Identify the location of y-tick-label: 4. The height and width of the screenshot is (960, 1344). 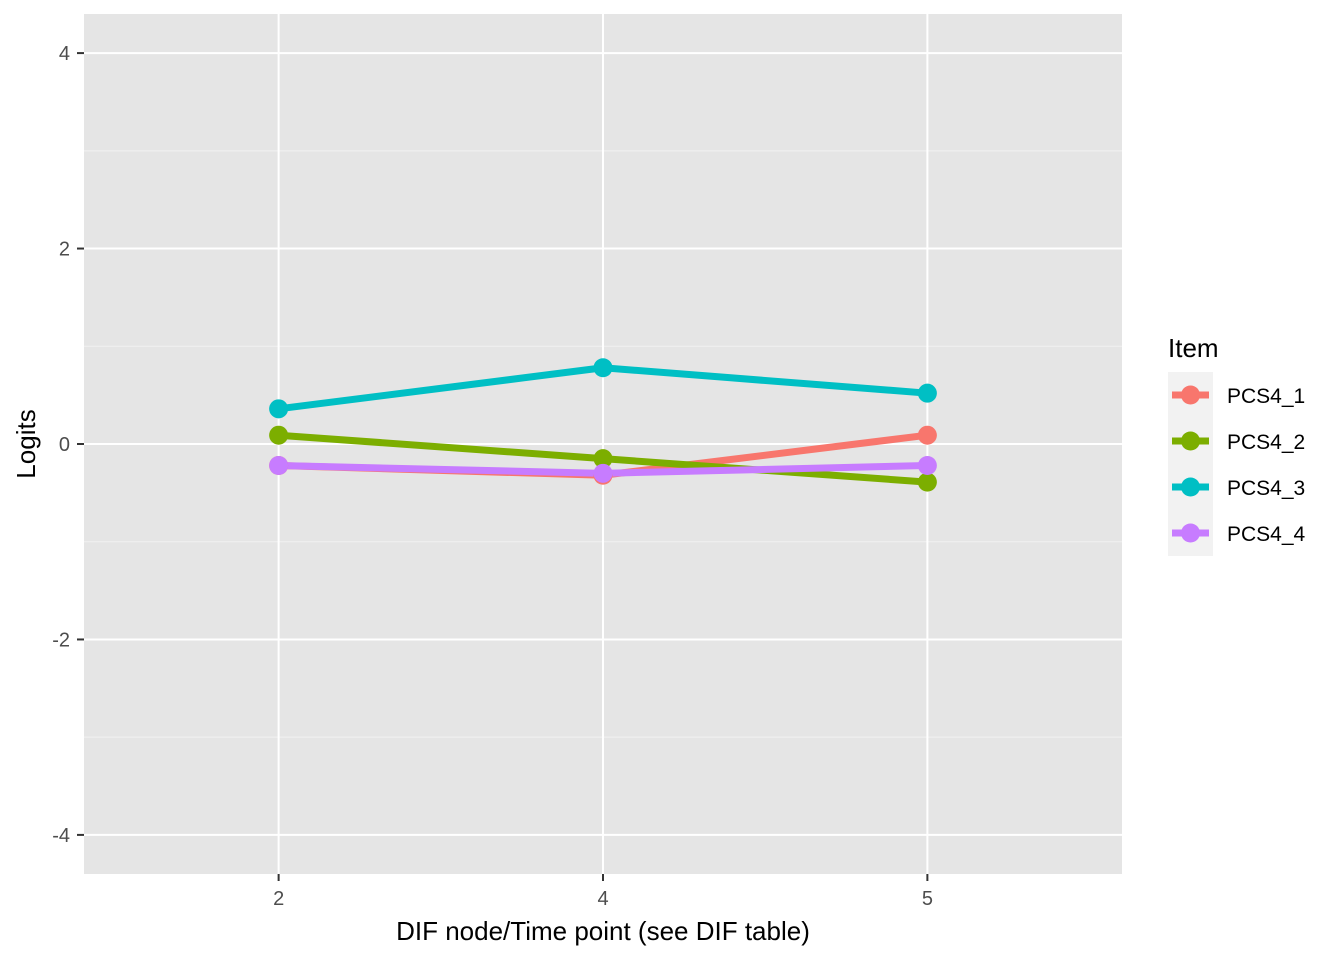
(64, 54).